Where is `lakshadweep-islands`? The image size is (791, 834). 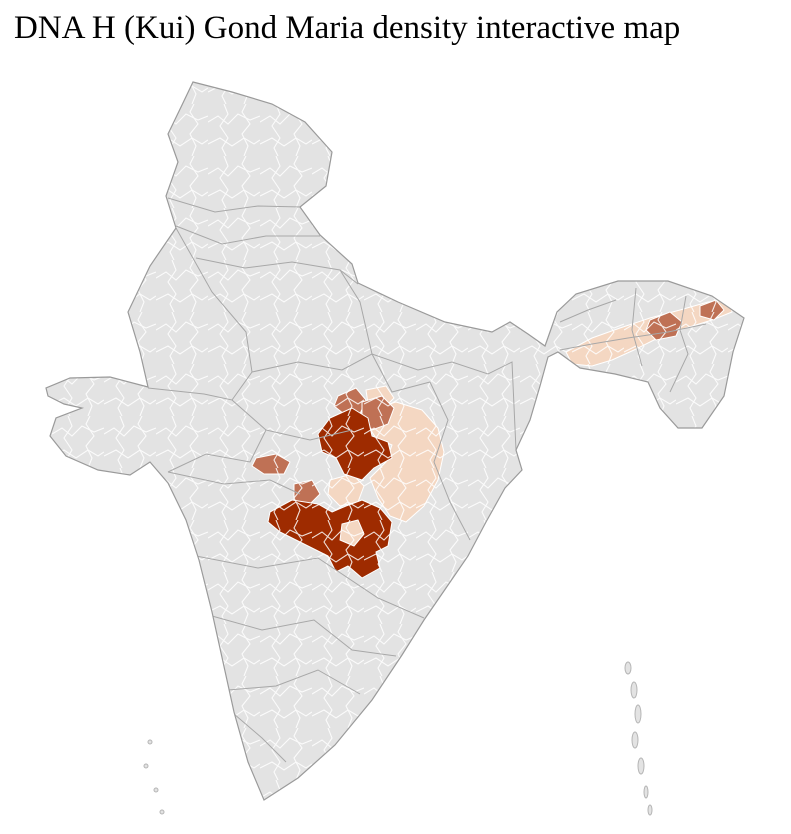 lakshadweep-islands is located at coordinates (154, 777).